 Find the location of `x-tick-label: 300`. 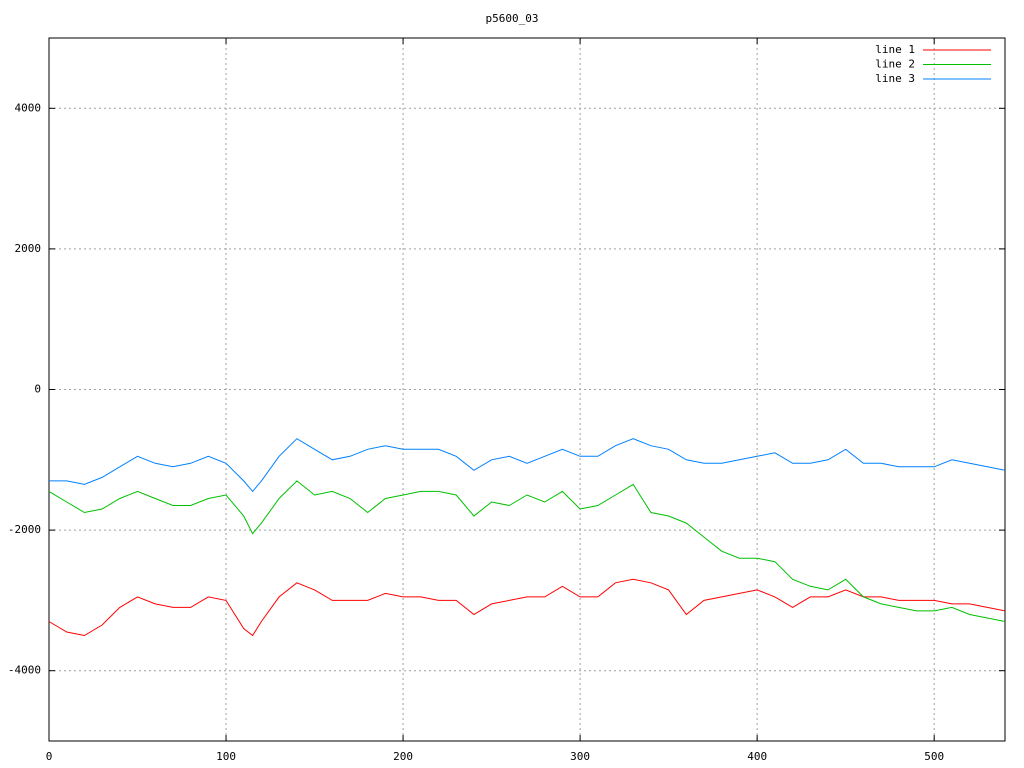

x-tick-label: 300 is located at coordinates (580, 756).